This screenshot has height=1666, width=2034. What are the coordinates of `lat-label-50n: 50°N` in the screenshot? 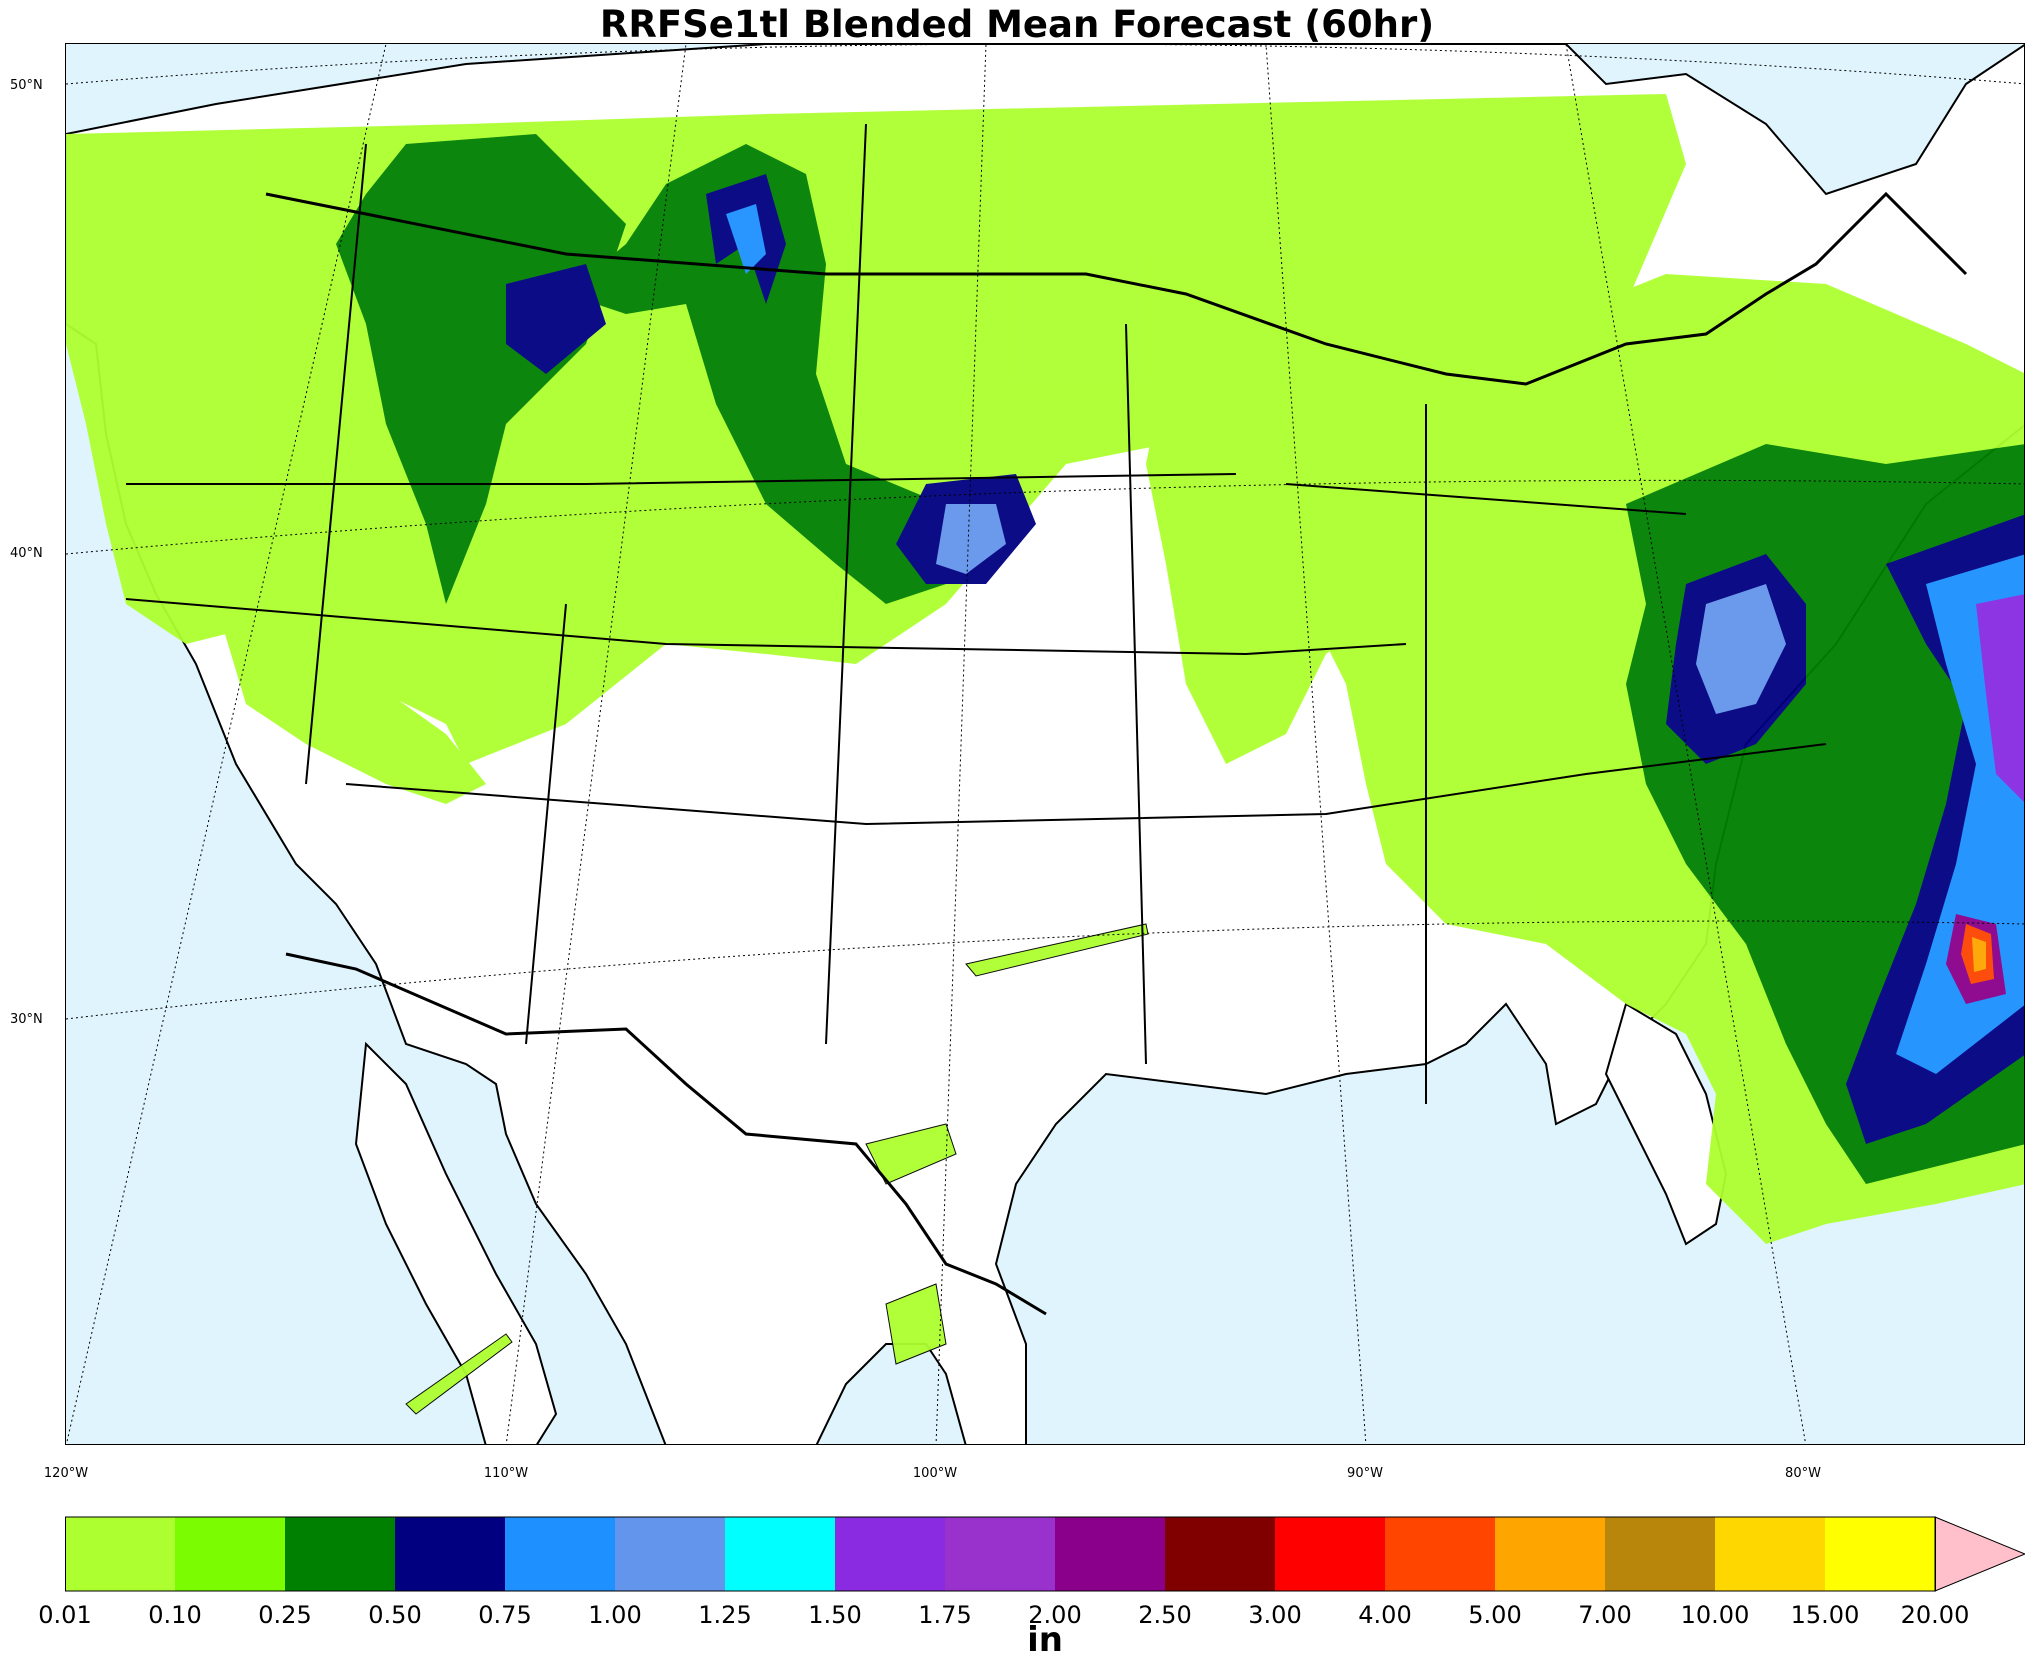 It's located at (26, 85).